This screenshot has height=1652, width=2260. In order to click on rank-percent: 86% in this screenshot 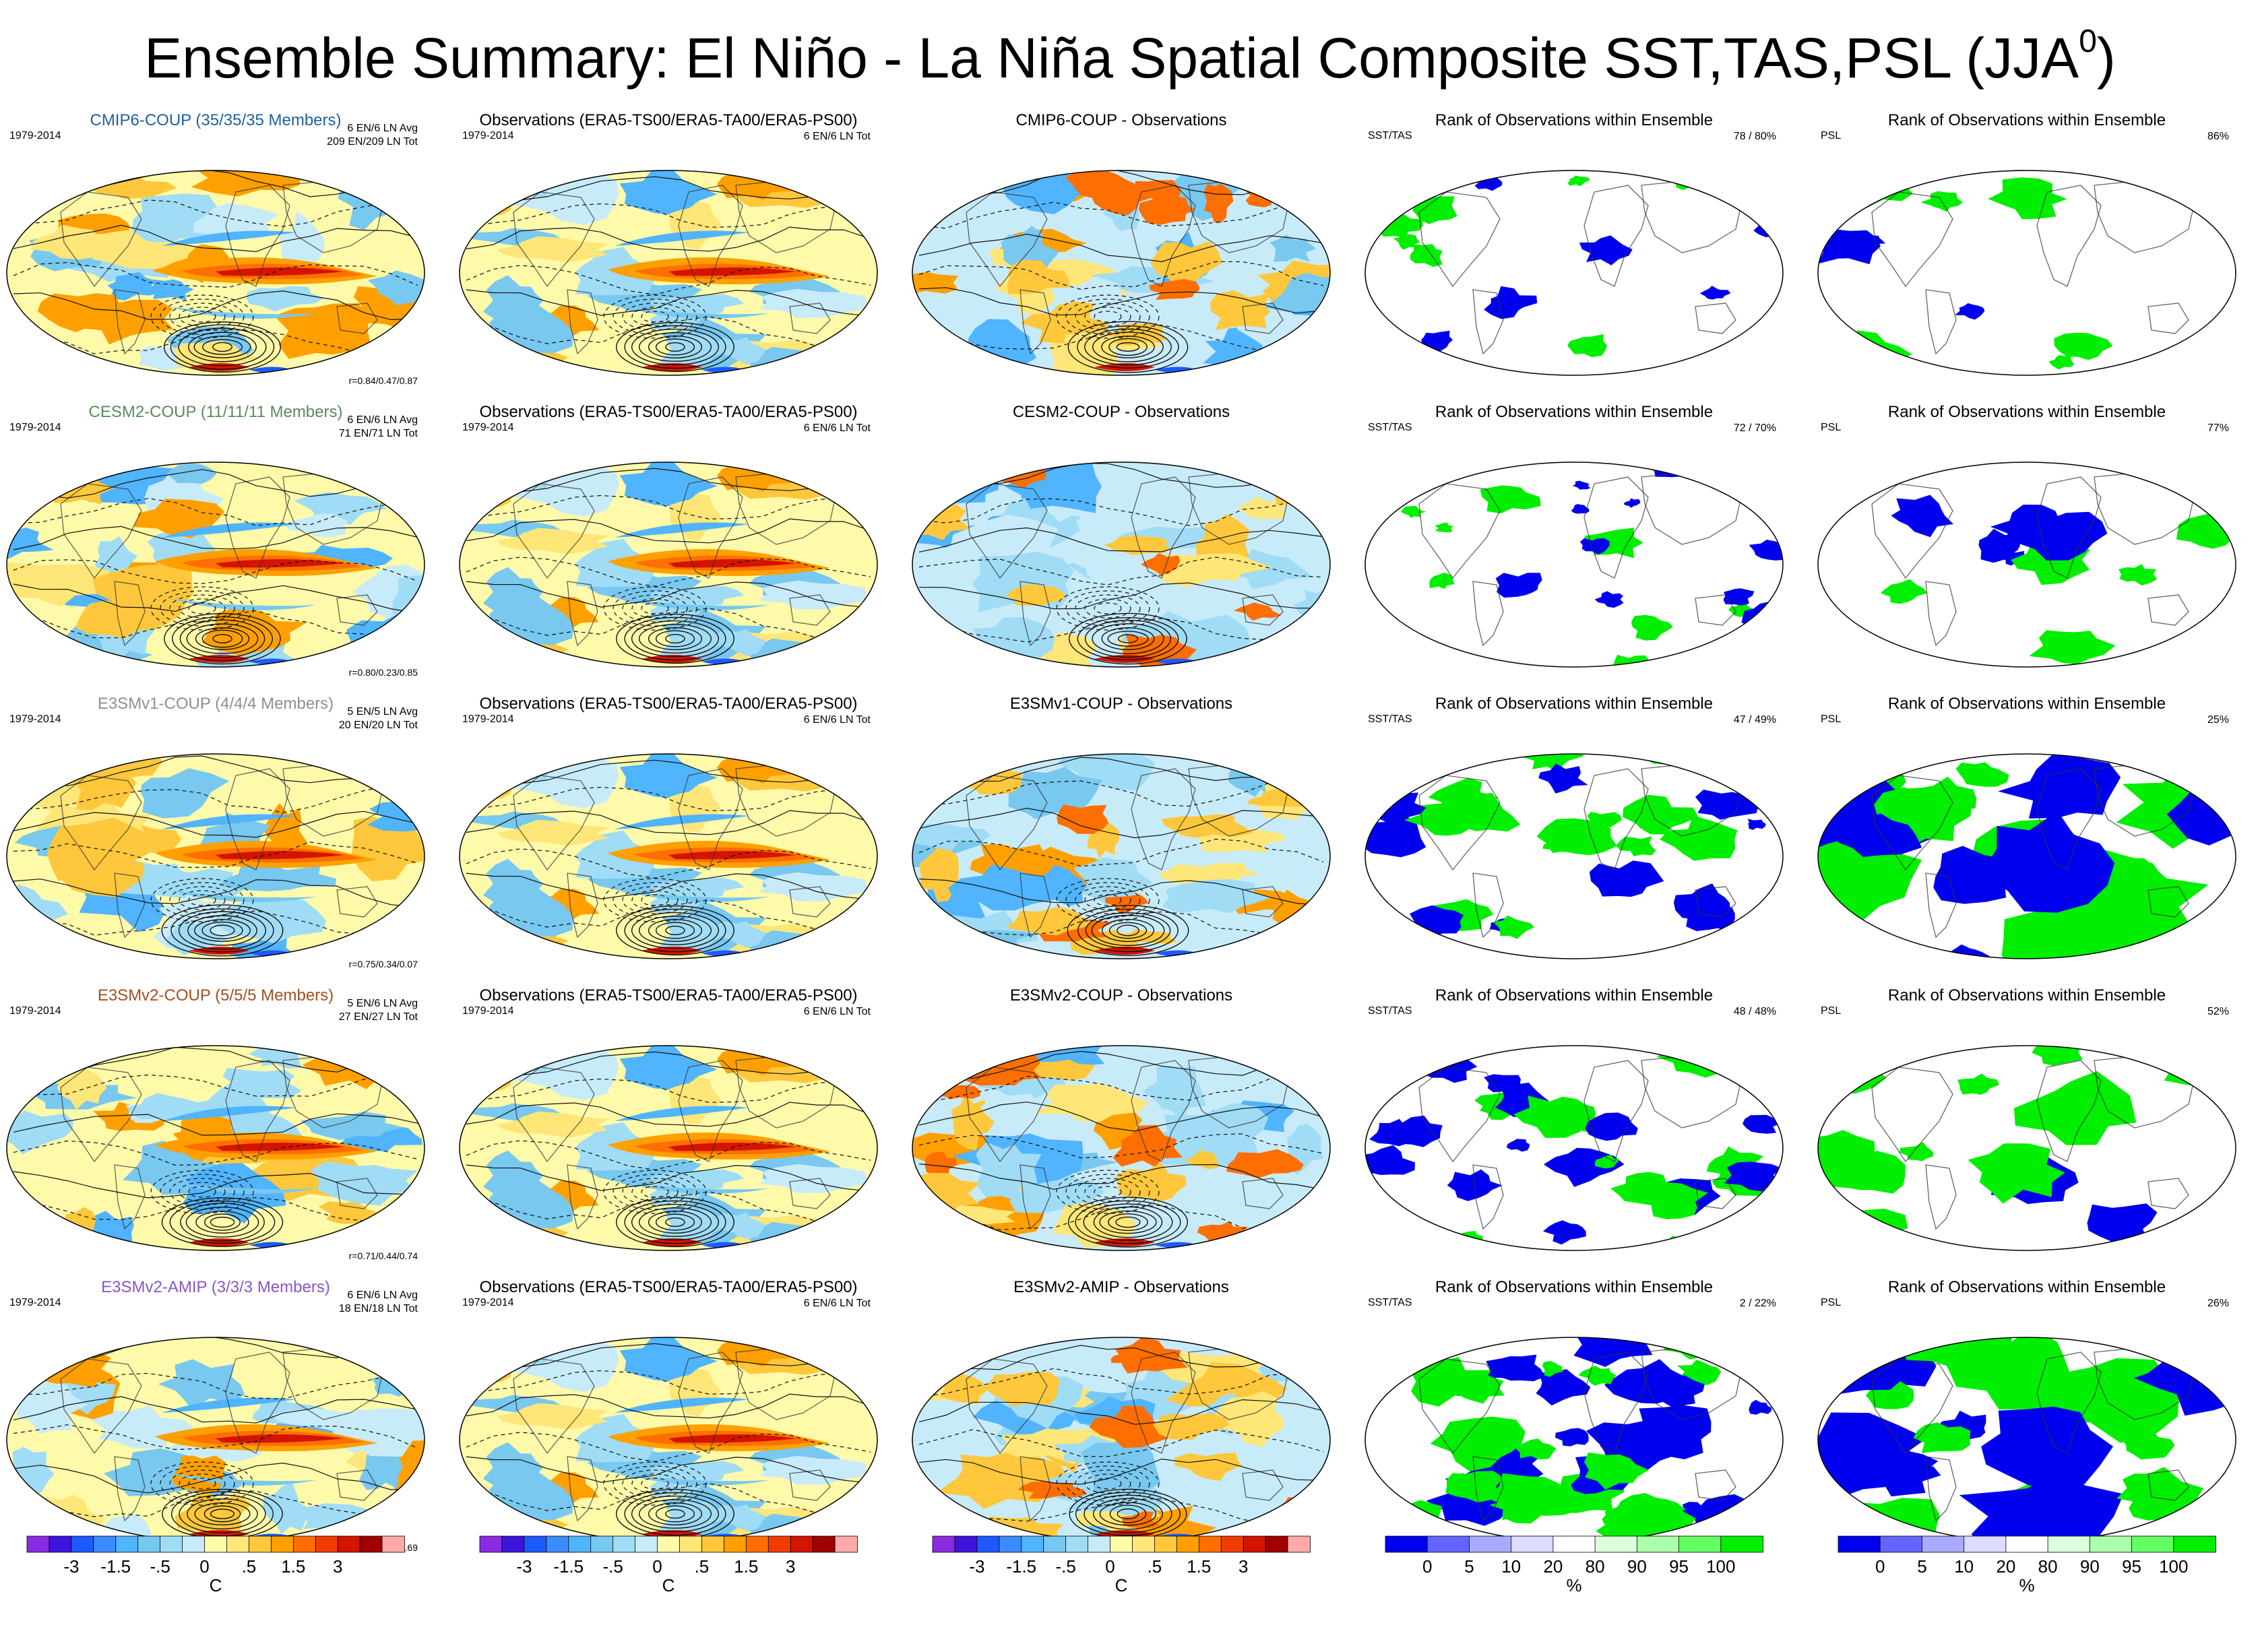, I will do `click(2218, 136)`.